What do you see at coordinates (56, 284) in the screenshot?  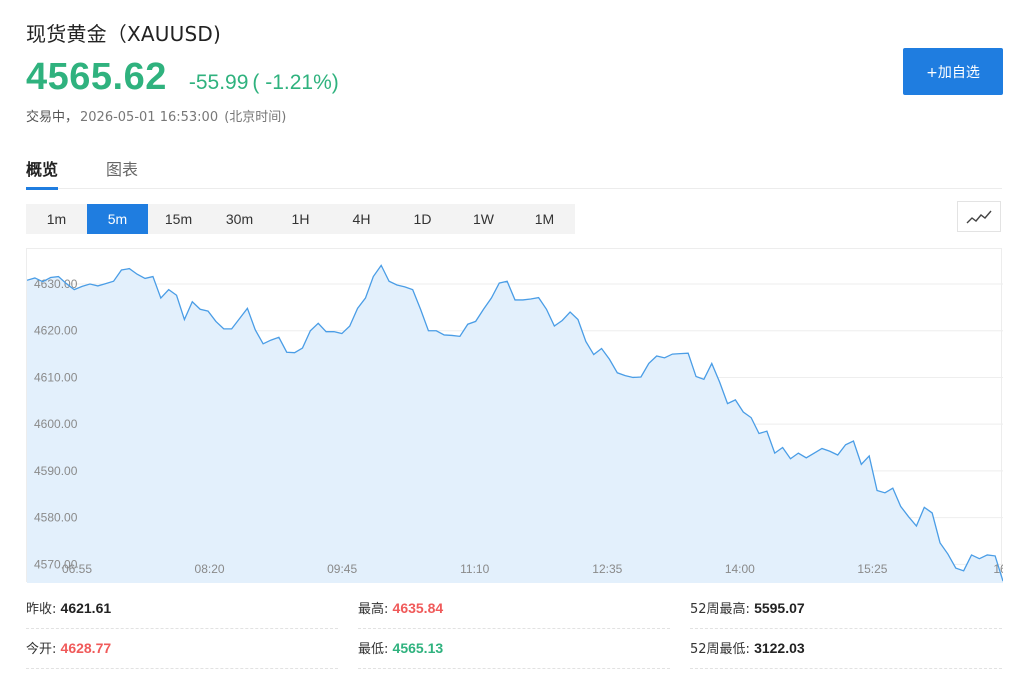 I see `y-tick-label: 4630.00` at bounding box center [56, 284].